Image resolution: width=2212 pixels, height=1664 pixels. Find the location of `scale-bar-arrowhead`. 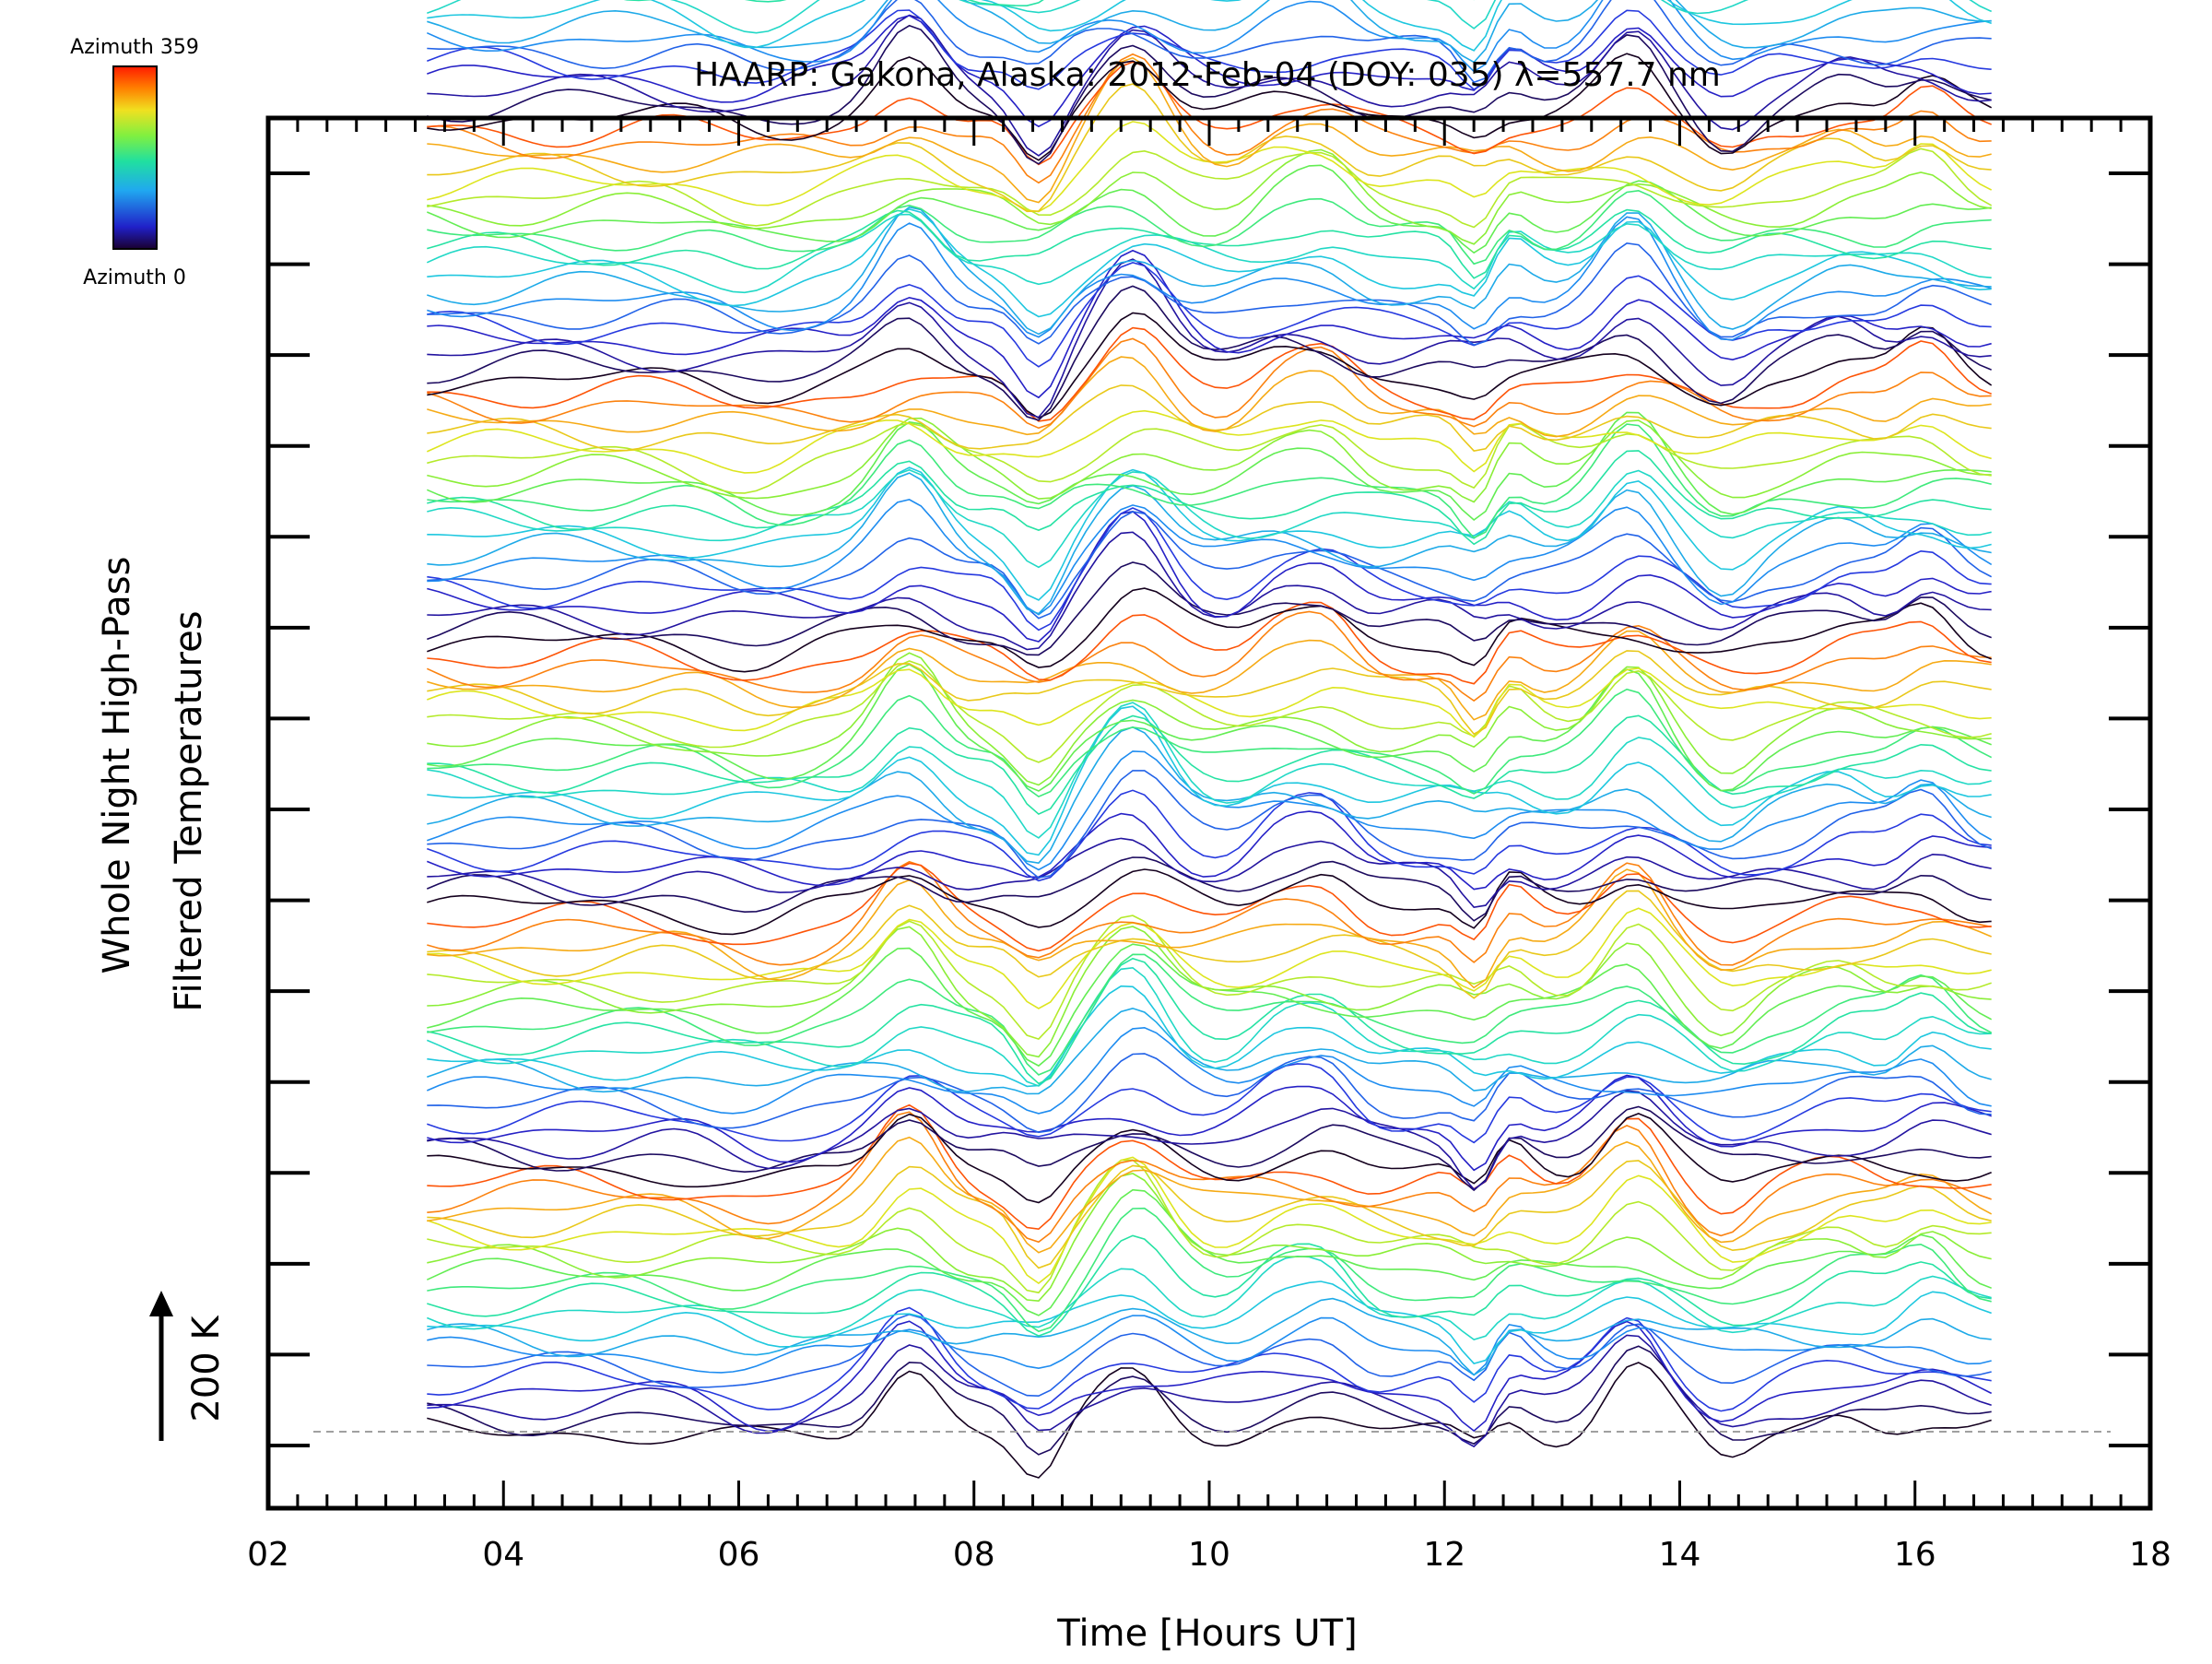

scale-bar-arrowhead is located at coordinates (161, 1303).